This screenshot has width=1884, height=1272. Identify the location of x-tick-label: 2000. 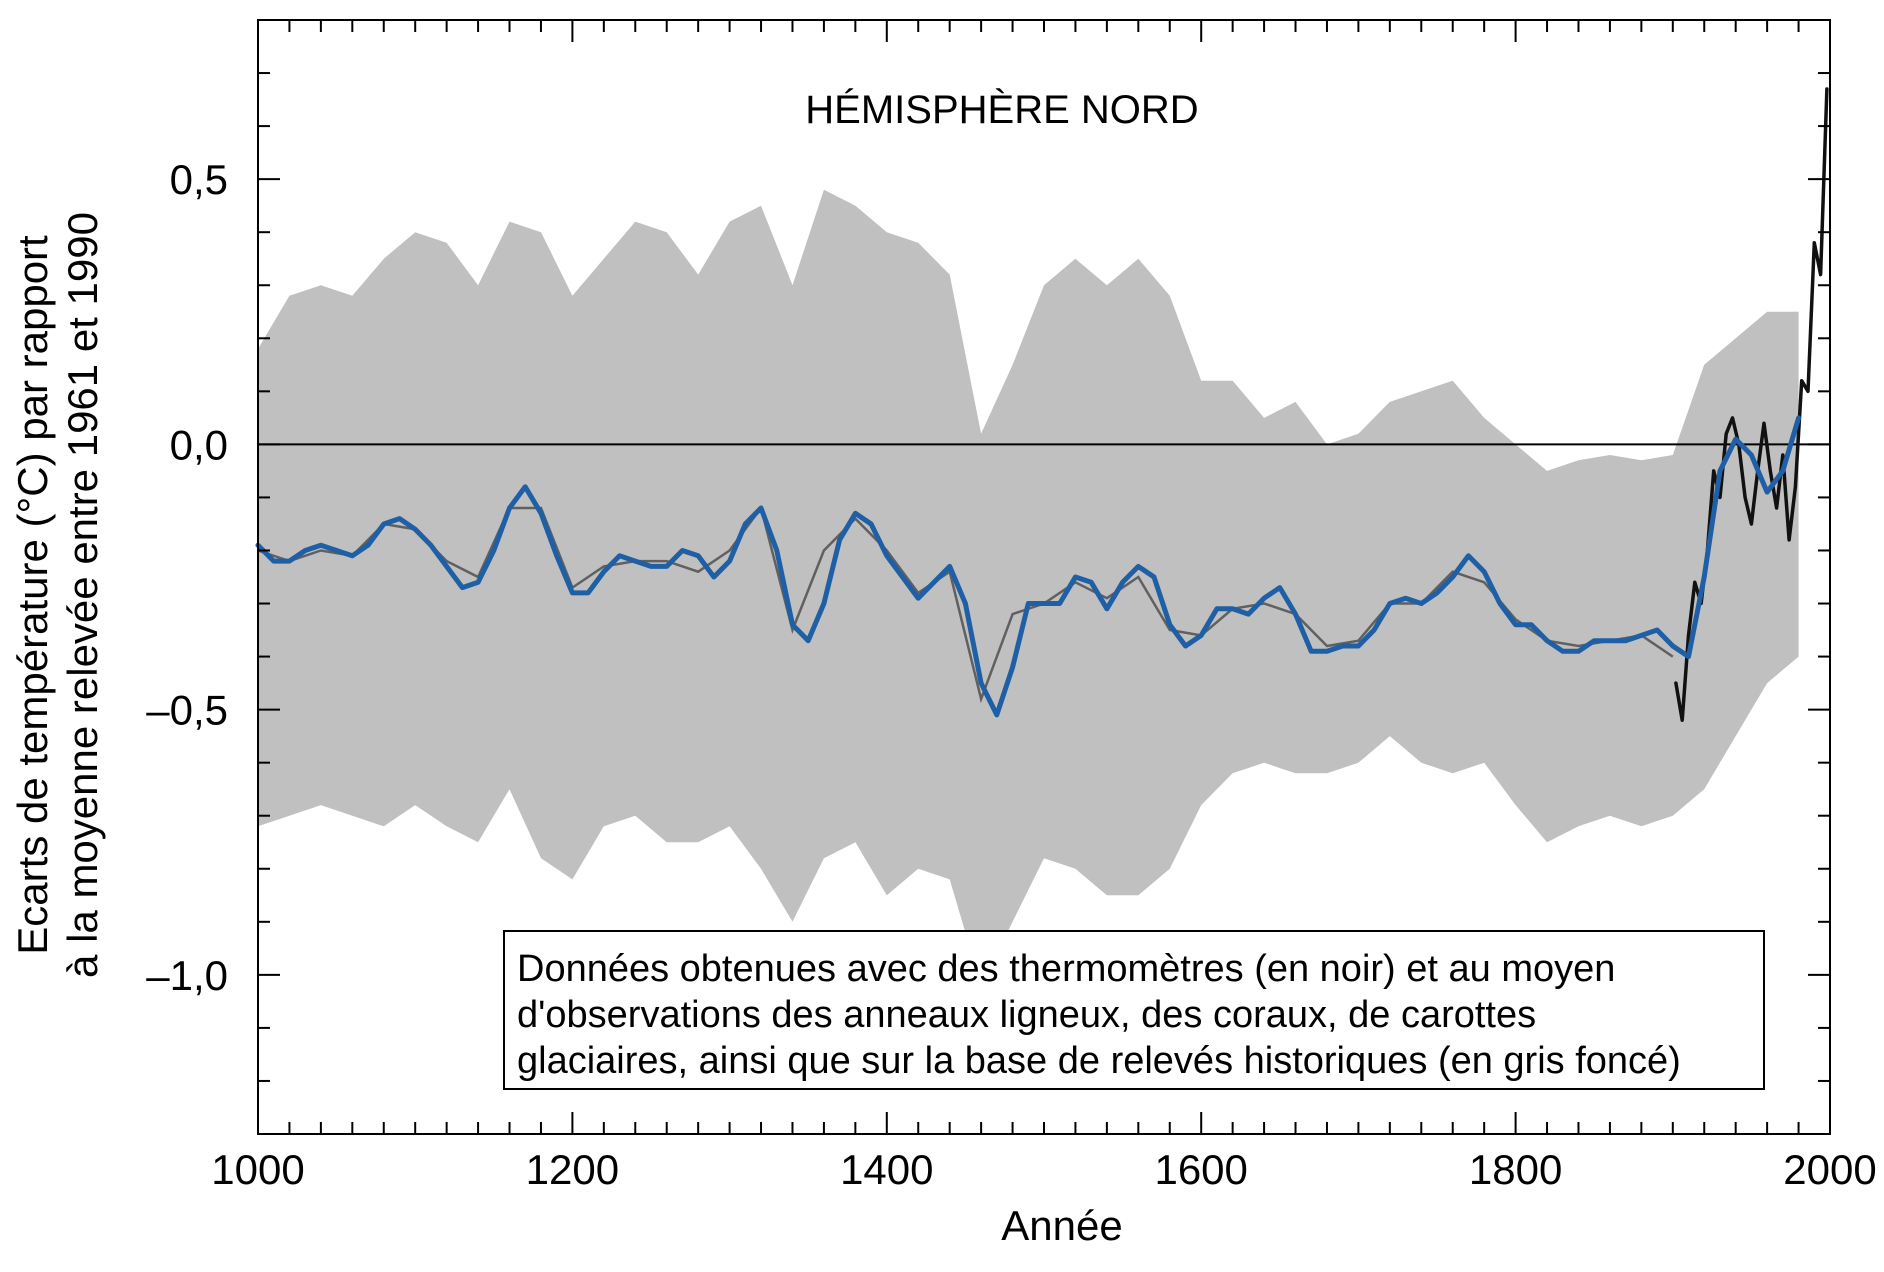
(1829, 1169).